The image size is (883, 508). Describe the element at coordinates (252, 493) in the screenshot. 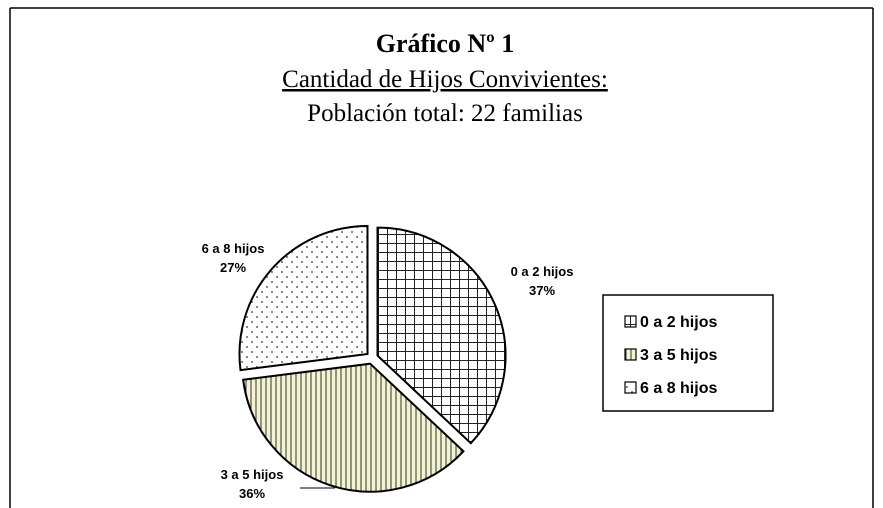

I see `slice-value: 36%` at that location.